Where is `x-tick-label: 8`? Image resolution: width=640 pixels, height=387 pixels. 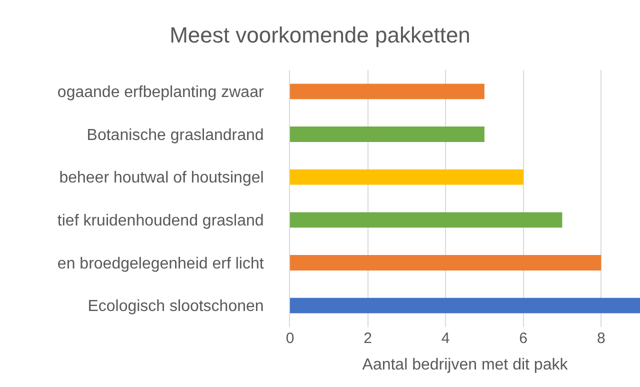
x-tick-label: 8 is located at coordinates (601, 338).